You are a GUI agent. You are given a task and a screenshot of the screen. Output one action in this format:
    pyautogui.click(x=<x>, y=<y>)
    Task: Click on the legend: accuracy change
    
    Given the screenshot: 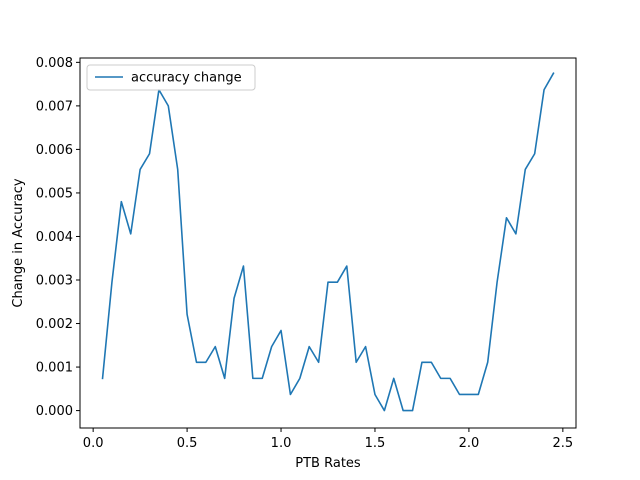 What is the action you would take?
    pyautogui.click(x=171, y=77)
    